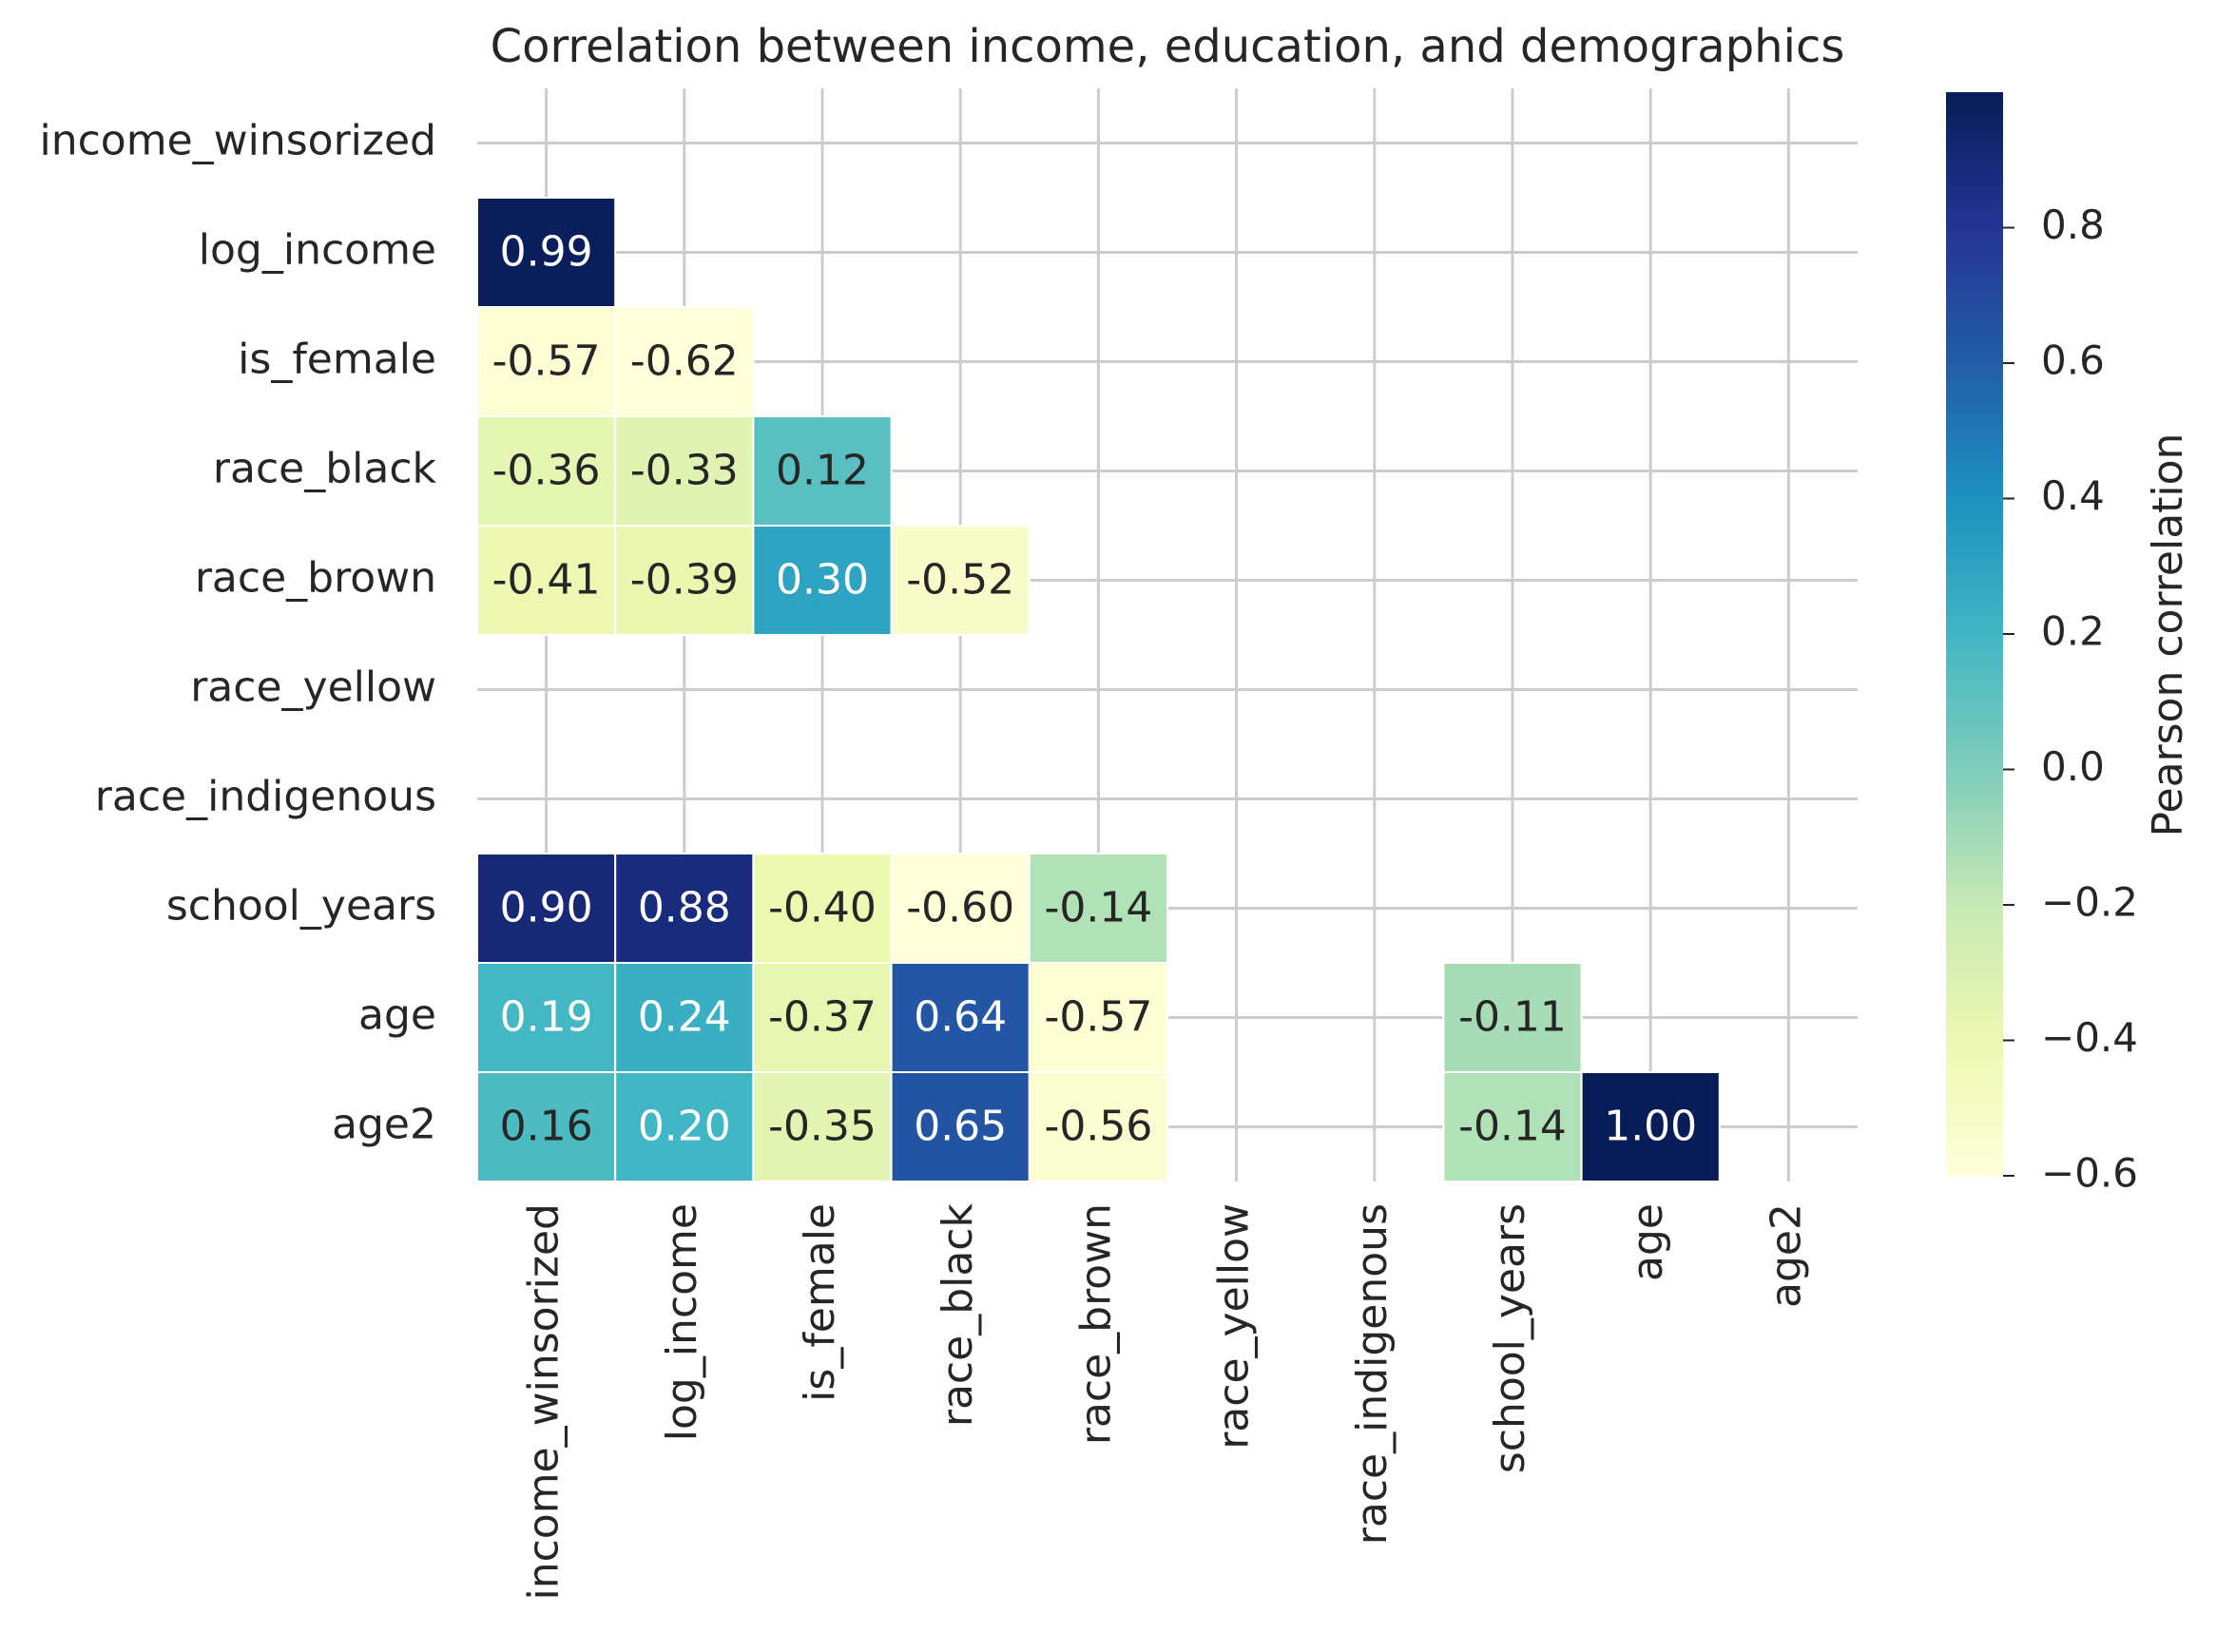  Describe the element at coordinates (544, 1402) in the screenshot. I see `x-tick-label: income_winsorized` at that location.